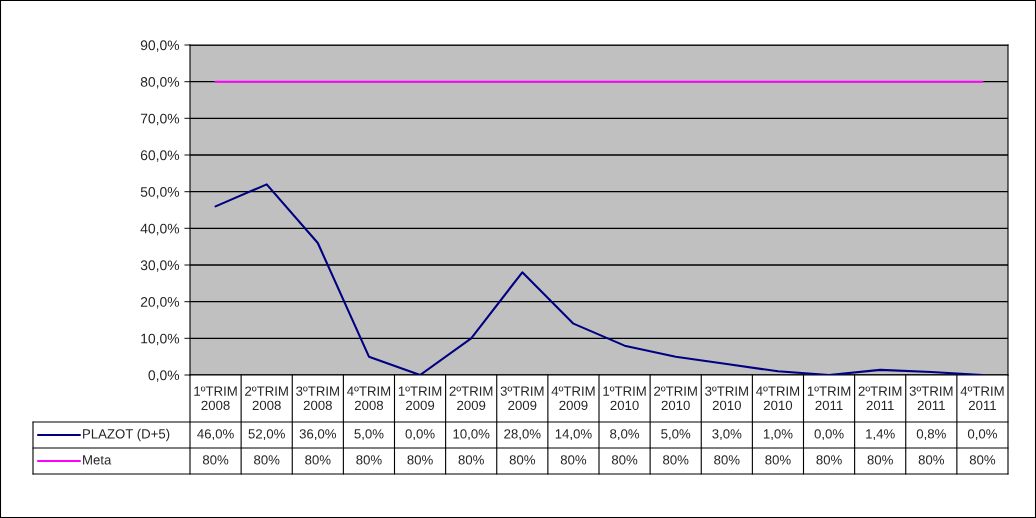 Image resolution: width=1036 pixels, height=518 pixels. I want to click on data-label: 1,4%, so click(880, 435).